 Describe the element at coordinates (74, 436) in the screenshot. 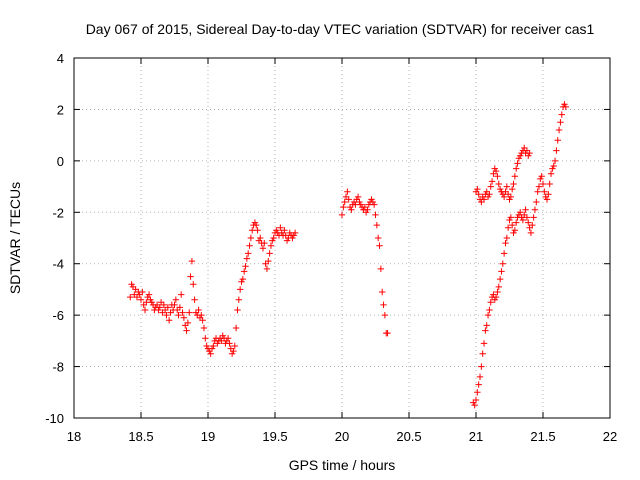

I see `x-tick-label: 18` at that location.